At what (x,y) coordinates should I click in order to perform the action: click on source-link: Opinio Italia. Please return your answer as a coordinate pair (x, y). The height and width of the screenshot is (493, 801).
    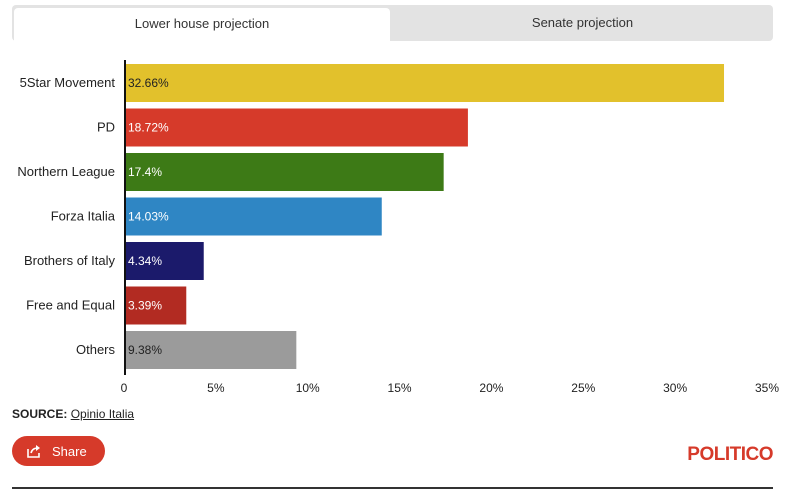
    Looking at the image, I should click on (102, 414).